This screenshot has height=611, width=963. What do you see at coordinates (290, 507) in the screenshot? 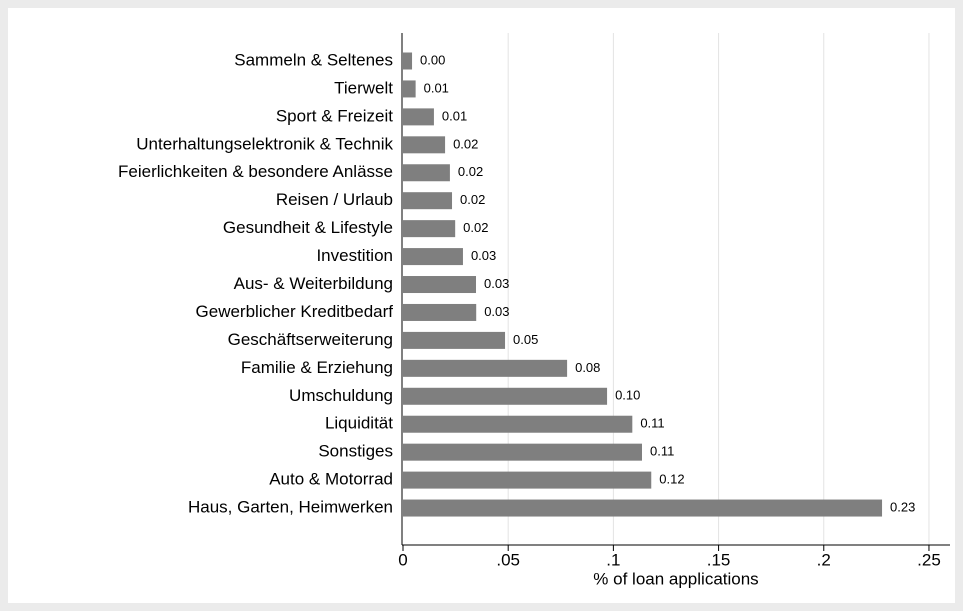
I see `category-label: Haus, Garten, Heimwerken` at bounding box center [290, 507].